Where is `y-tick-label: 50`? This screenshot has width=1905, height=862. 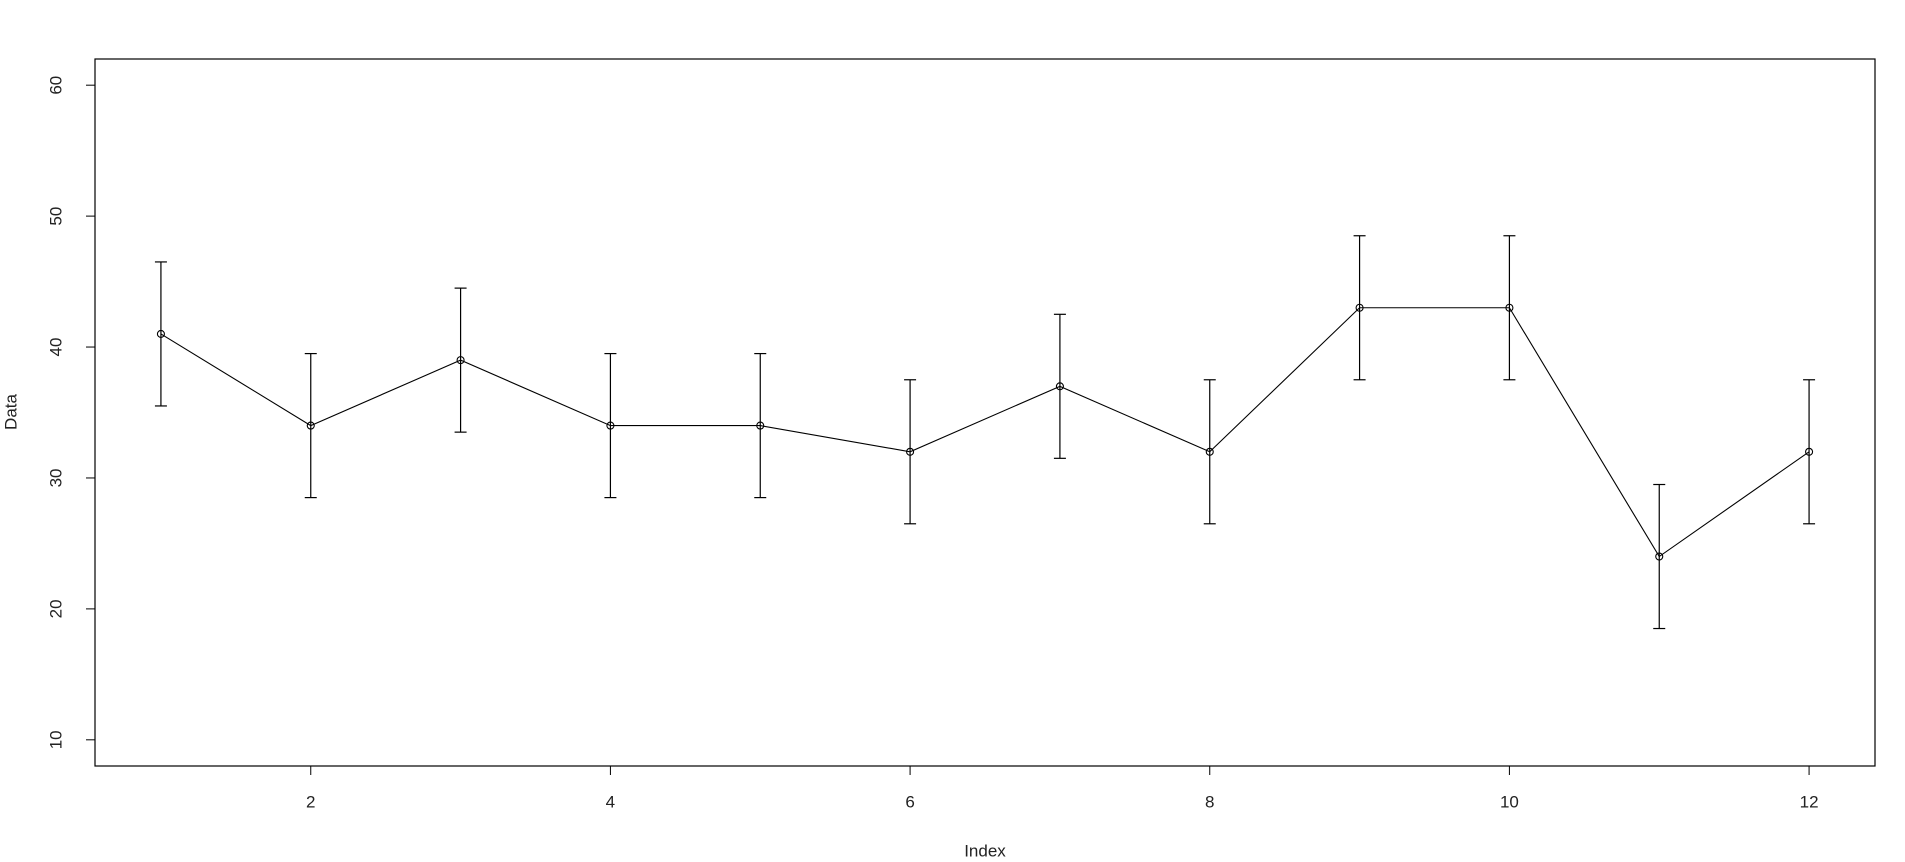
y-tick-label: 50 is located at coordinates (55, 216).